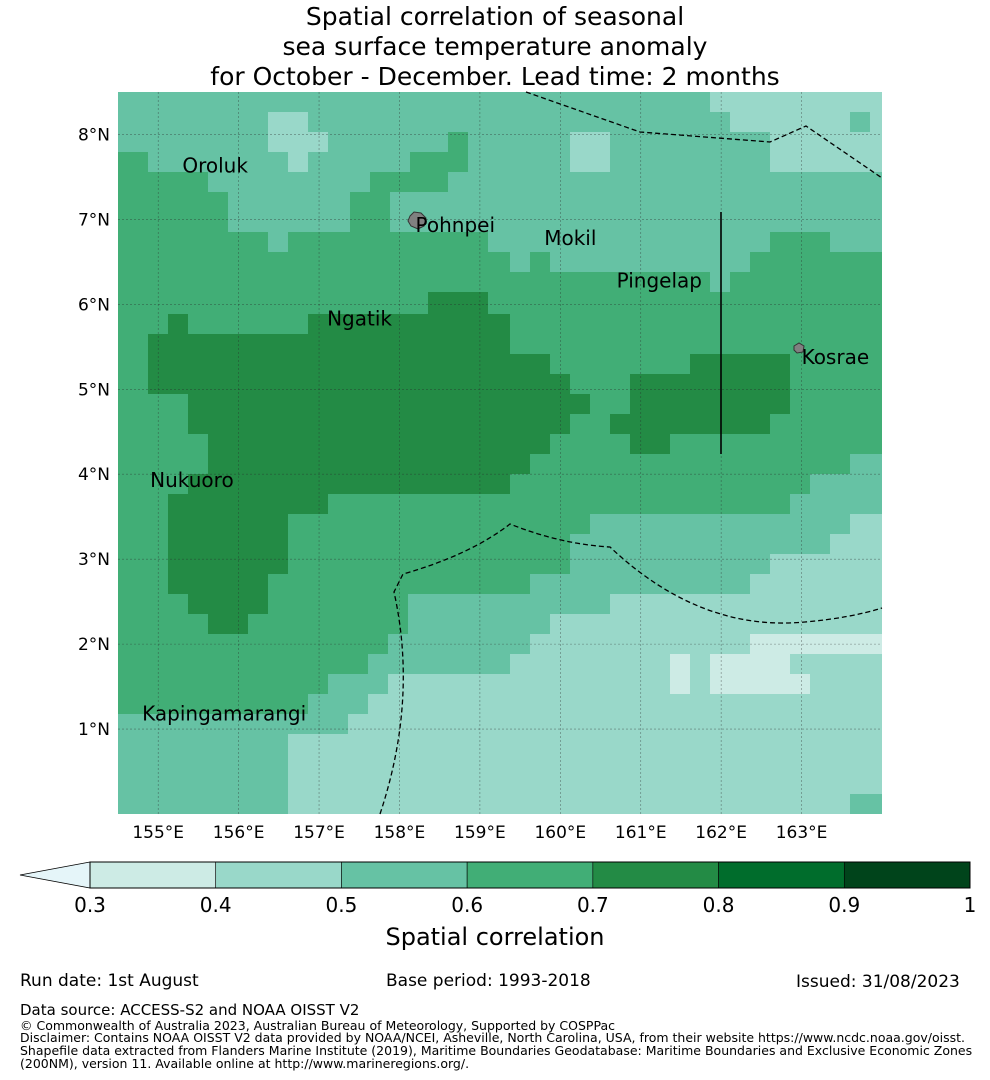  Describe the element at coordinates (342, 905) in the screenshot. I see `colorbar-tick-label: 0.5` at that location.